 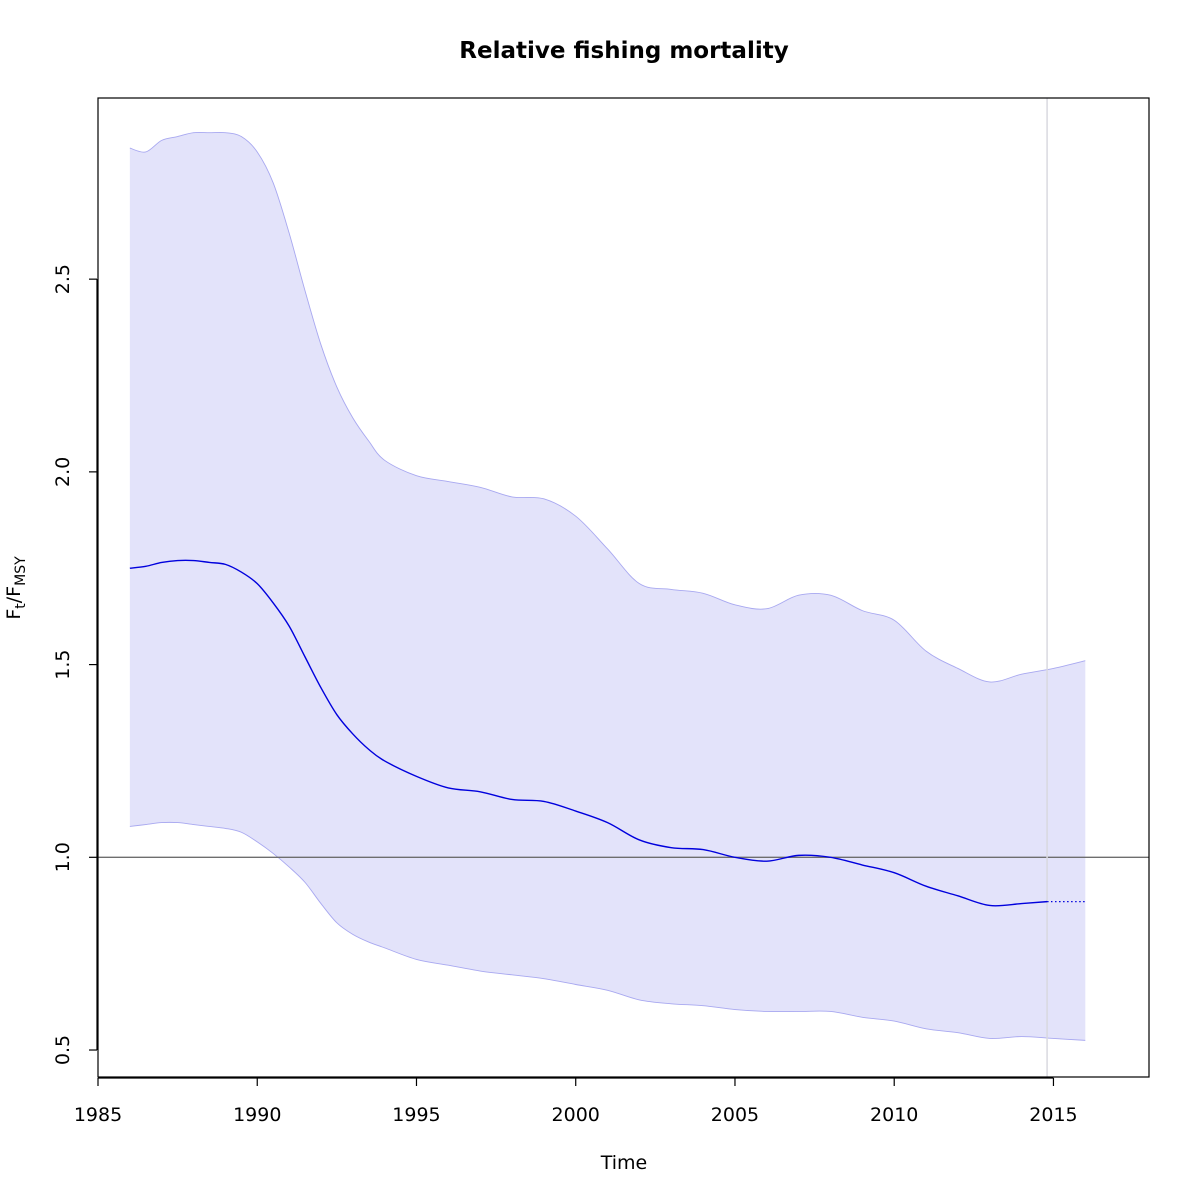 What do you see at coordinates (98, 1115) in the screenshot?
I see `x-tick-label: 1985` at bounding box center [98, 1115].